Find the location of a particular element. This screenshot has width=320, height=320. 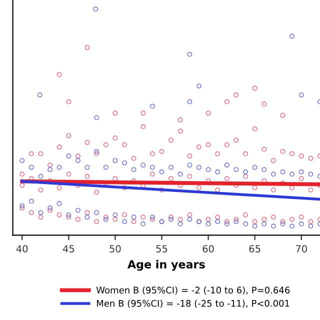

x-axis-title: Age in years is located at coordinates (166, 265).